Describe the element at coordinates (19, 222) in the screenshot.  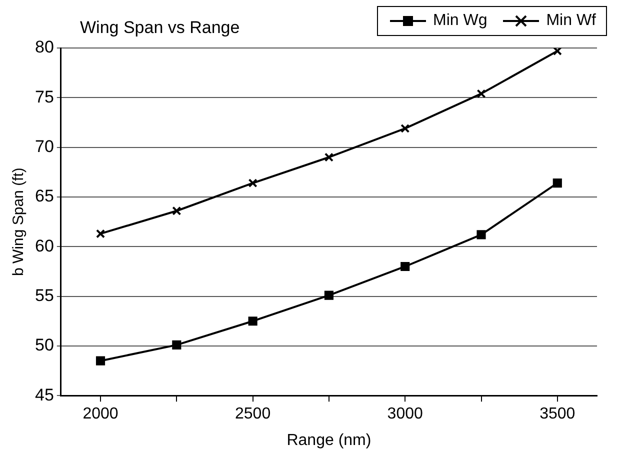
I see `y-axis-title: b Wing Span (ft)` at that location.